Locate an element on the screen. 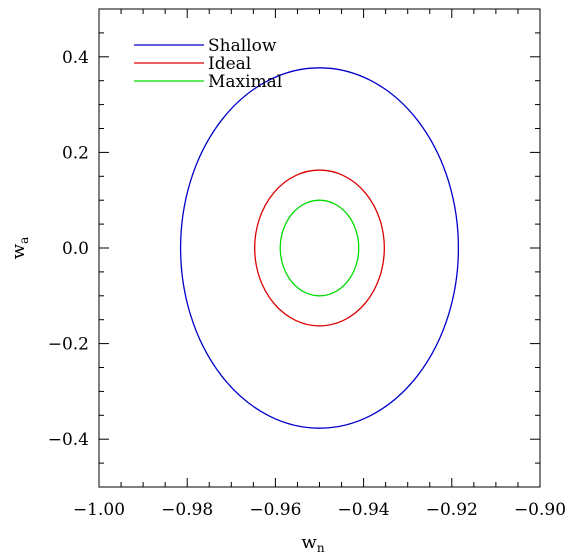  y-tick-label: −0.4 is located at coordinates (68, 440).